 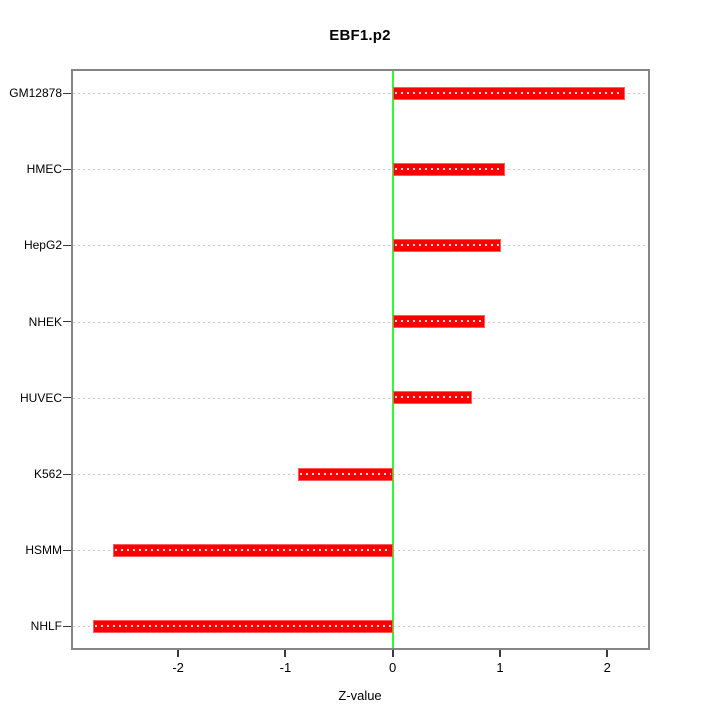 I want to click on y-tick-label: HepG2, so click(x=42, y=245).